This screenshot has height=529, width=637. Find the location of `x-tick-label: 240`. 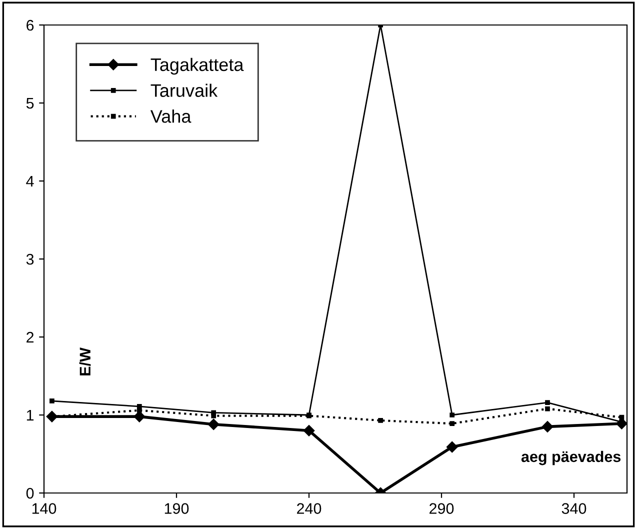

x-tick-label: 240 is located at coordinates (309, 508).